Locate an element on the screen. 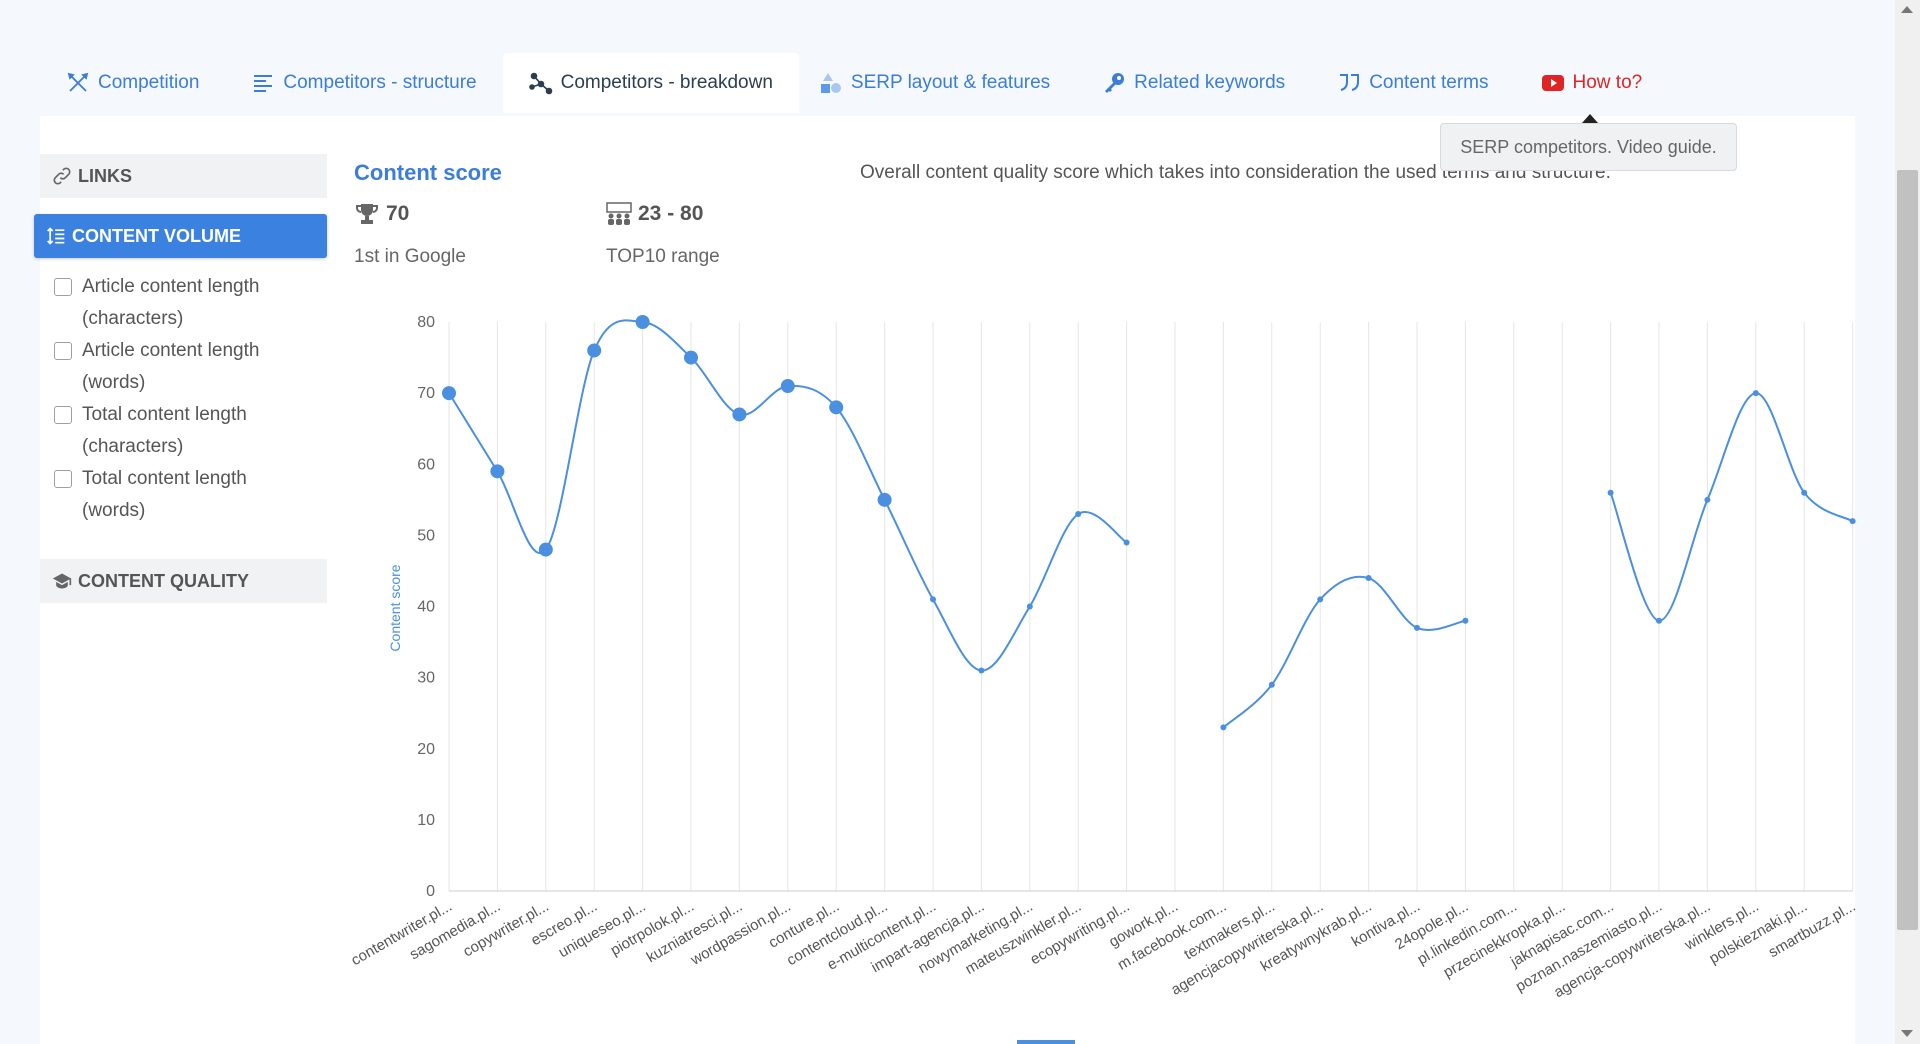 The height and width of the screenshot is (1044, 1920). tab-competition: Competition is located at coordinates (132, 83).